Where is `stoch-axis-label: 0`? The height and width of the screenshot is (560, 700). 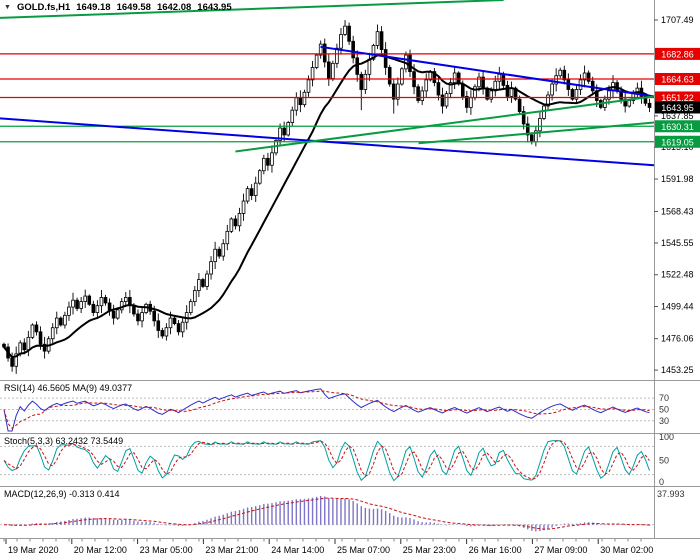 stoch-axis-label: 0 is located at coordinates (661, 482).